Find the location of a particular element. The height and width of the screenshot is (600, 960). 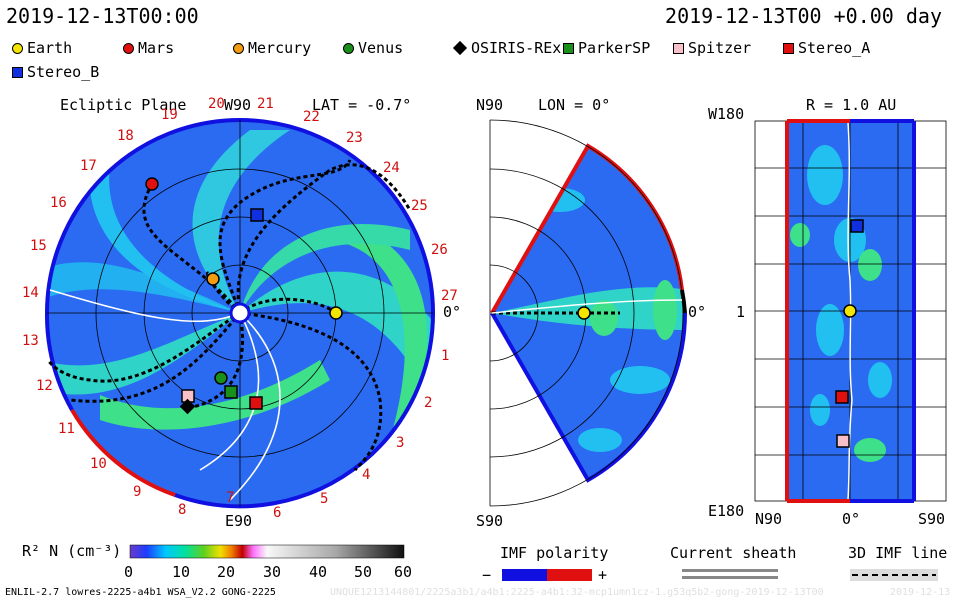

meridional-lon: LON = 0° is located at coordinates (574, 105).